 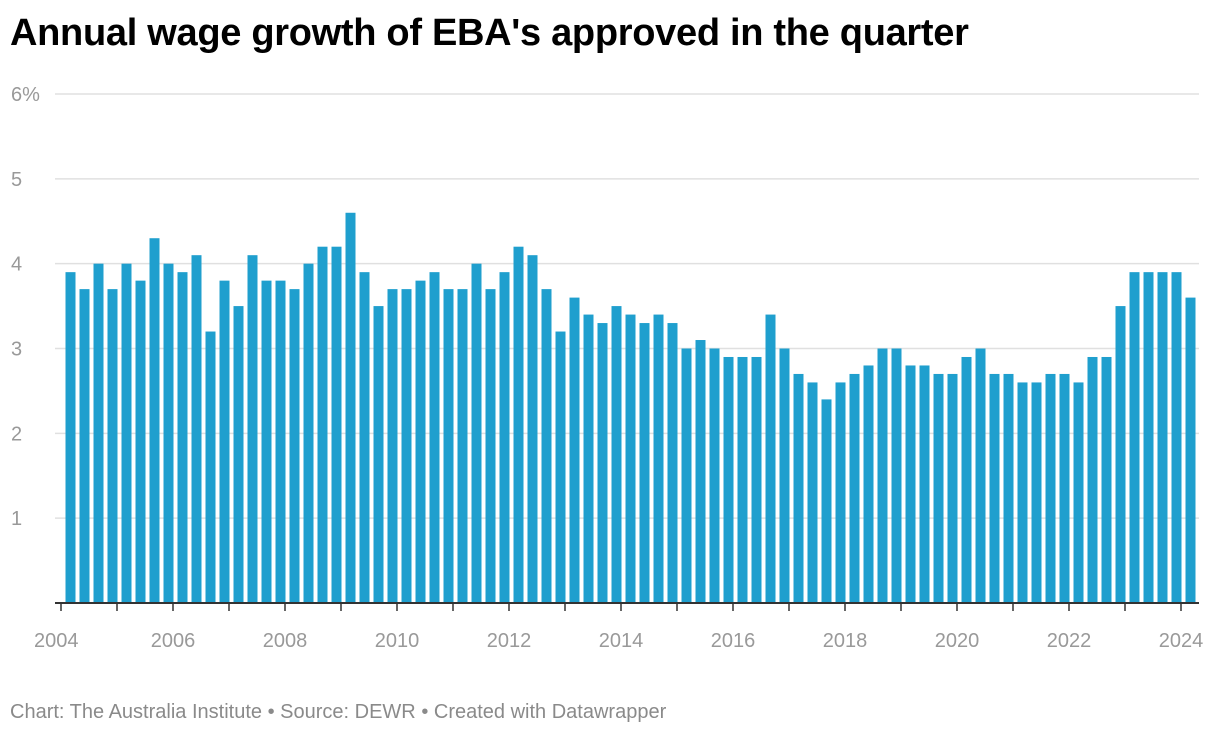 What do you see at coordinates (1069, 641) in the screenshot?
I see `x-tick-label: 2022` at bounding box center [1069, 641].